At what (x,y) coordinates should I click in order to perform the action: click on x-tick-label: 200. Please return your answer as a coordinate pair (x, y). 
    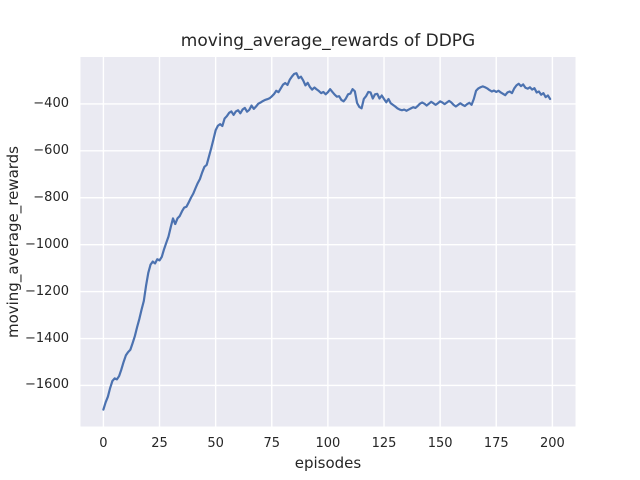
    Looking at the image, I should click on (552, 443).